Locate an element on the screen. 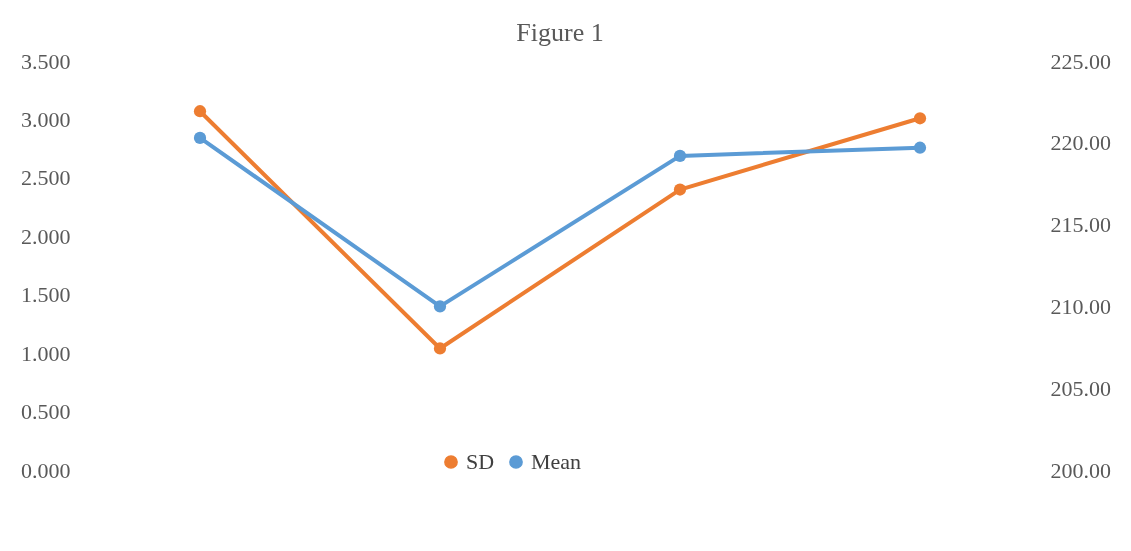  y-tick-label: 0.500 is located at coordinates (46, 412).